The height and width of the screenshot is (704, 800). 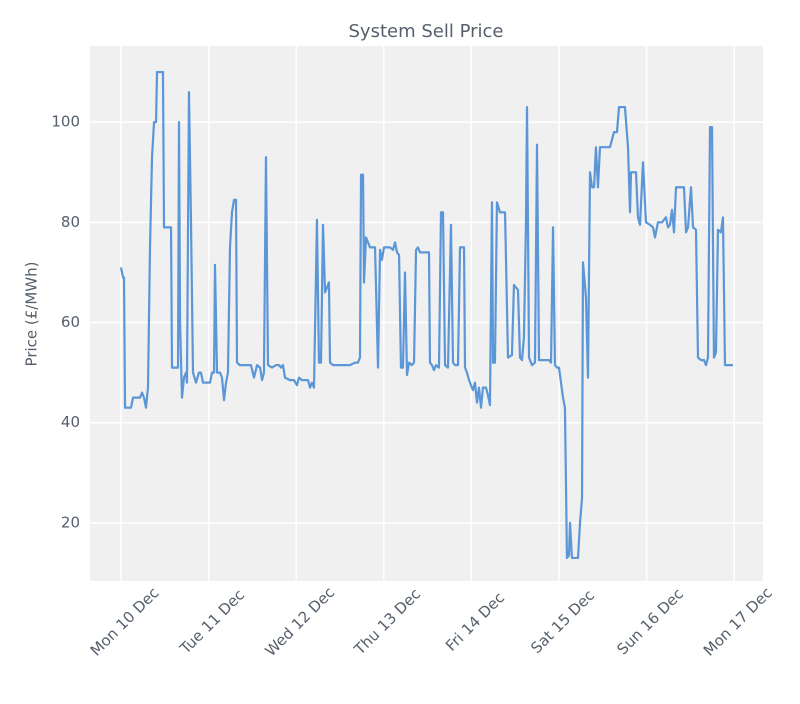 What do you see at coordinates (738, 622) in the screenshot?
I see `x-tick-label: Mon 17 Dec` at bounding box center [738, 622].